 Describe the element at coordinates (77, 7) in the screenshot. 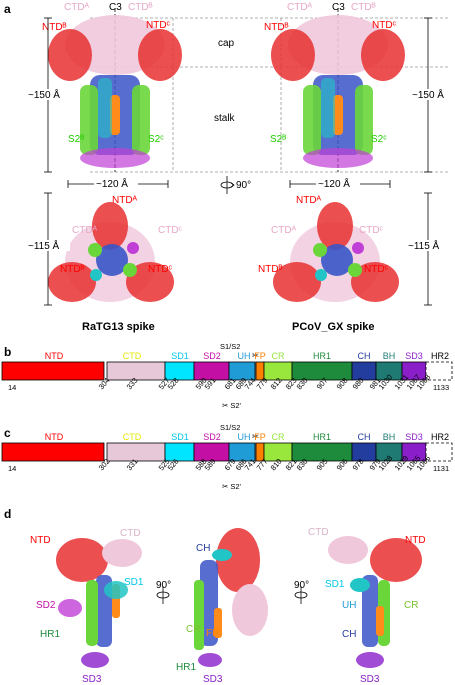

I see `ctd-a-label-left: CTDᴬ` at that location.